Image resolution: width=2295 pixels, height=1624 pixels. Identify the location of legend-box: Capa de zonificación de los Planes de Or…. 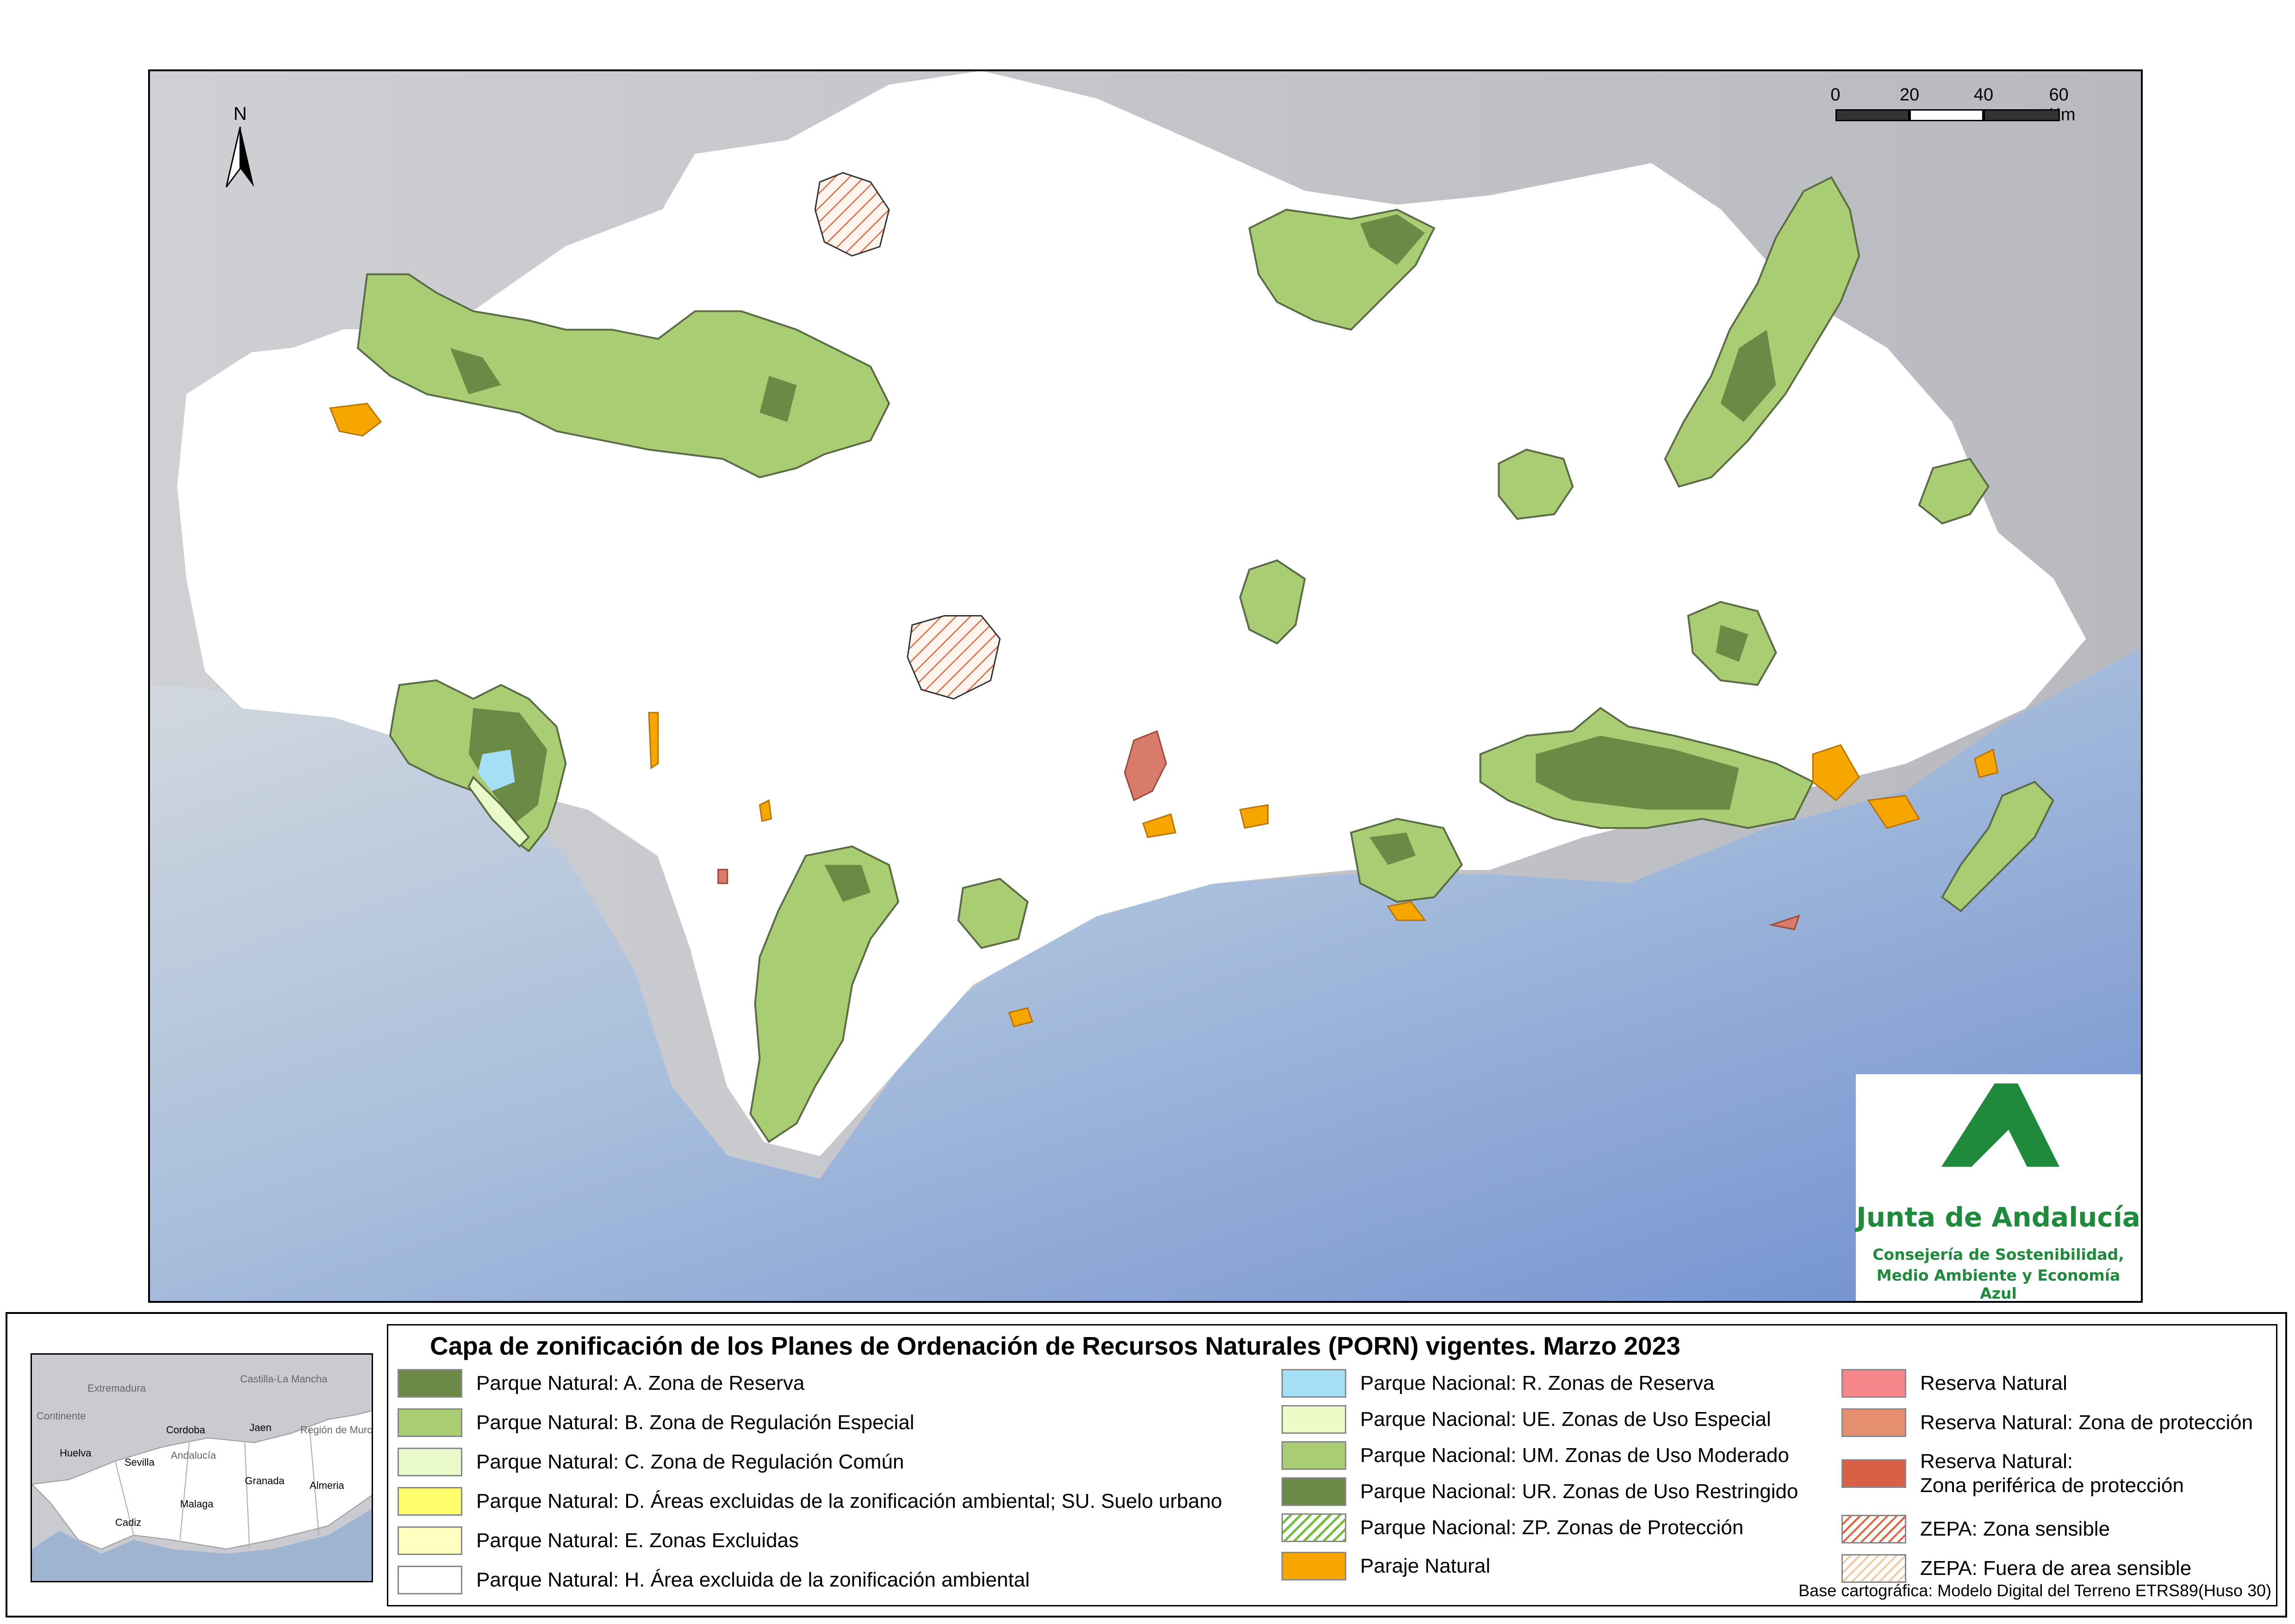
(1332, 1465).